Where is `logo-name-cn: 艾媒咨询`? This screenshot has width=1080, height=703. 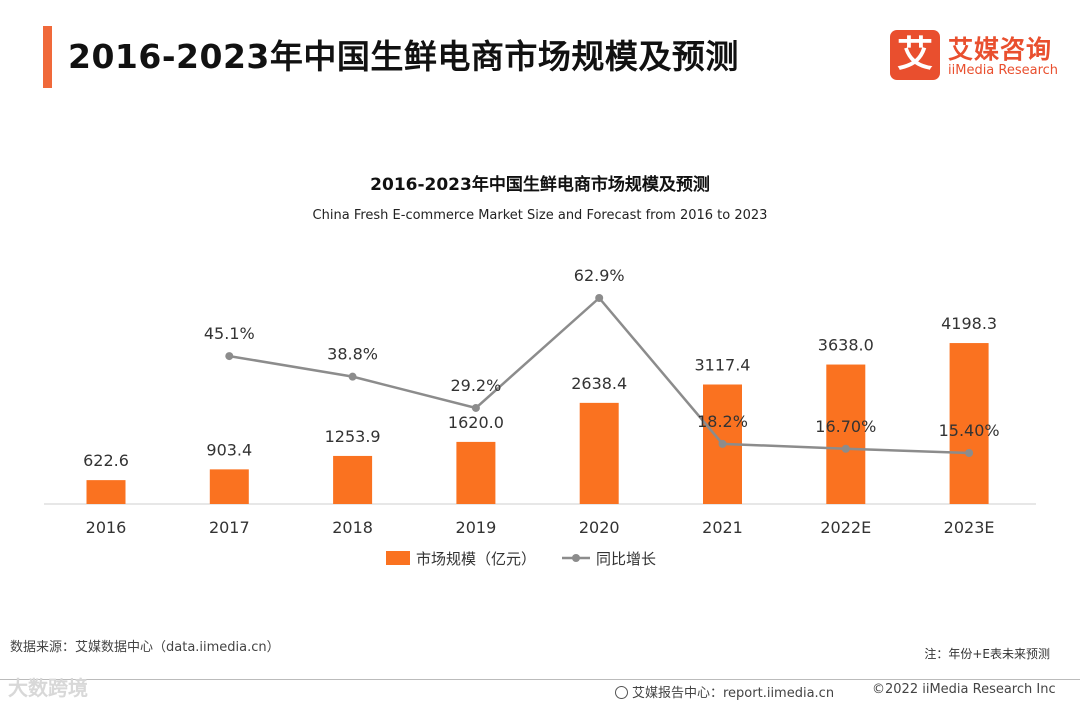 logo-name-cn: 艾媒咨询 is located at coordinates (1000, 49).